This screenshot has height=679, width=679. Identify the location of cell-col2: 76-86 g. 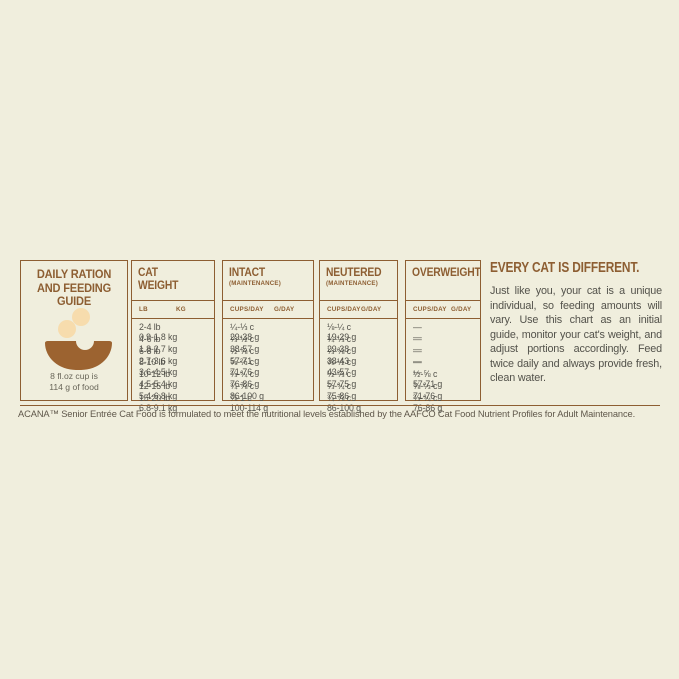
(245, 384).